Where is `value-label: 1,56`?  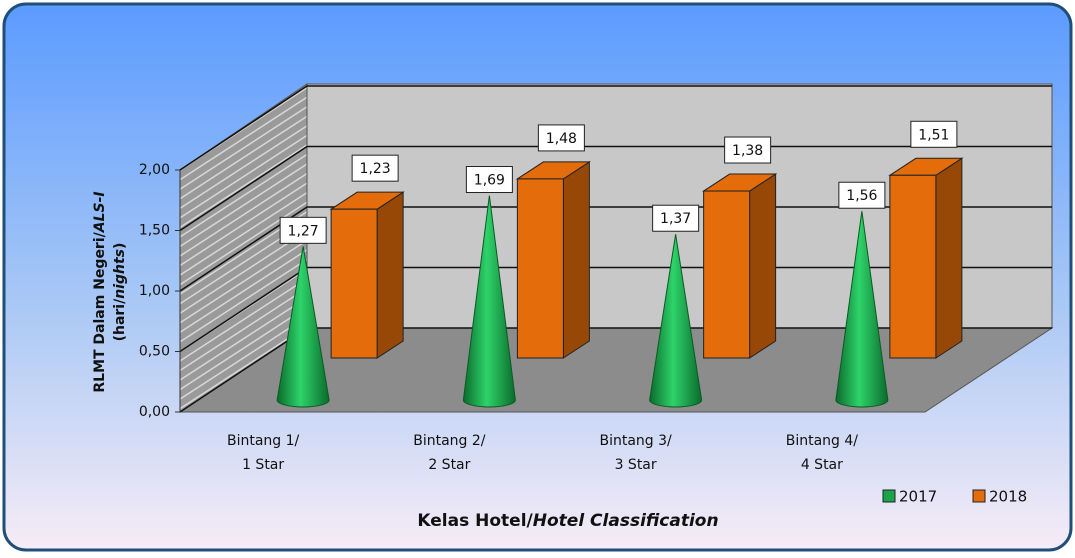 value-label: 1,56 is located at coordinates (861, 196).